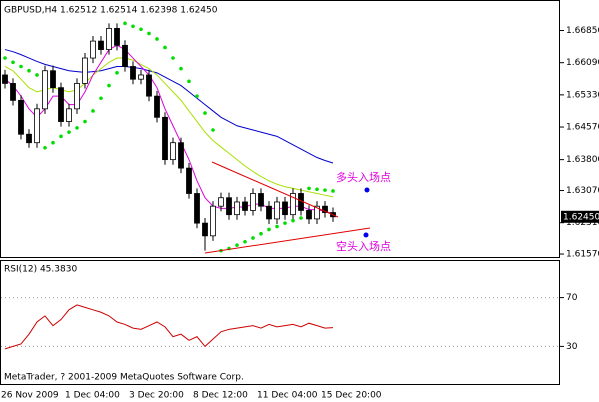 The width and height of the screenshot is (599, 402). What do you see at coordinates (287, 396) in the screenshot?
I see `x-tick-label: 11 Dec 04:00` at bounding box center [287, 396].